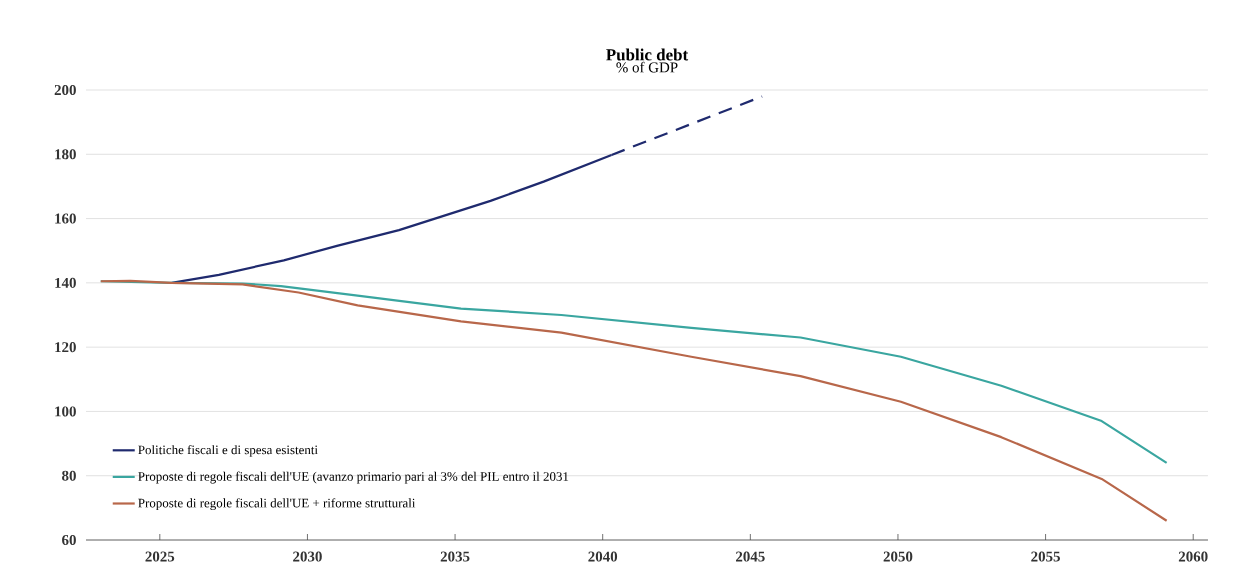 This screenshot has width=1236, height=581. What do you see at coordinates (1193, 556) in the screenshot?
I see `x-tick-label: 2060` at bounding box center [1193, 556].